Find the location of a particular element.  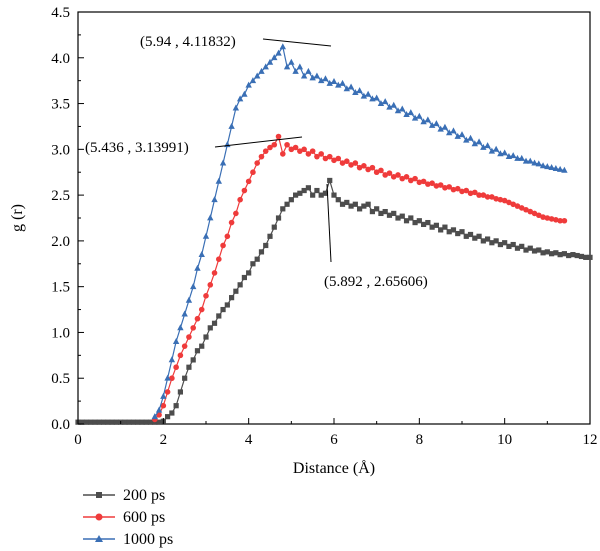

x-tick-label: 10 is located at coordinates (504, 440).